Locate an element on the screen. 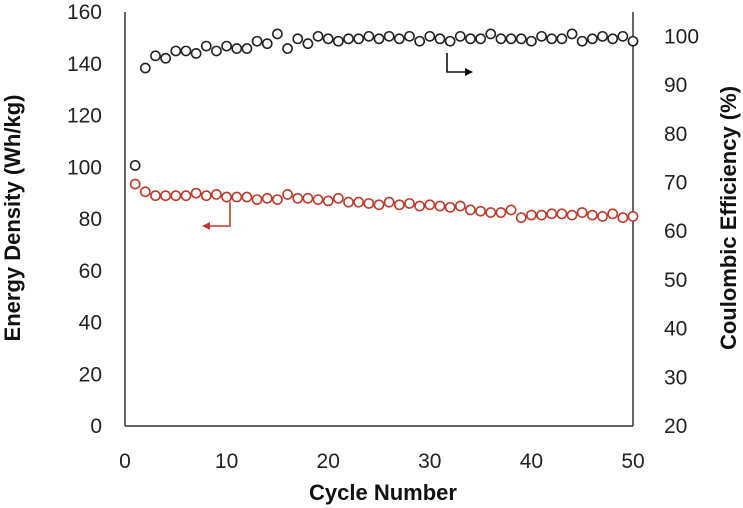 The width and height of the screenshot is (743, 508). y2-axis-title: Coulombic Efficiency (%) is located at coordinates (728, 218).